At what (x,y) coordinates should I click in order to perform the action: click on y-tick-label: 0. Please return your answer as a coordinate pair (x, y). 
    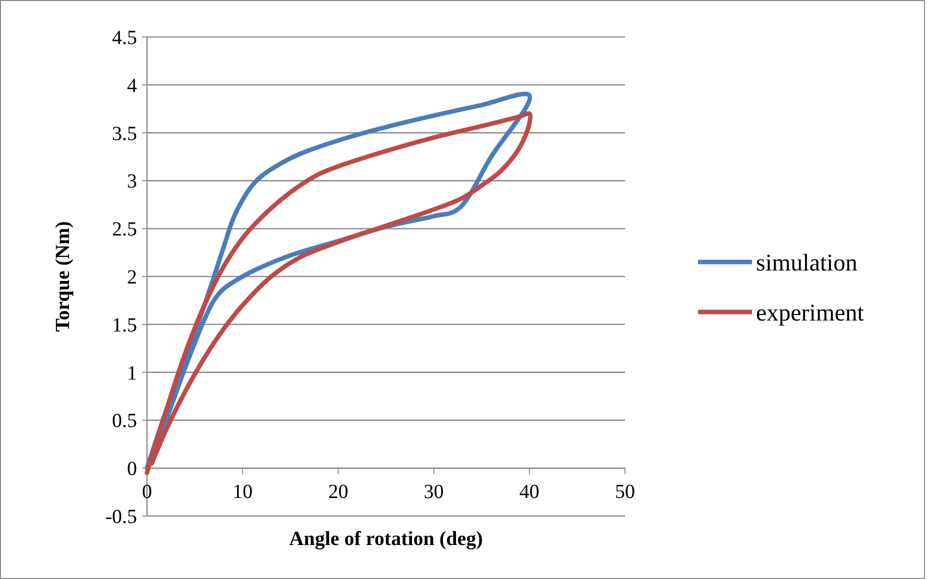
    Looking at the image, I should click on (132, 469).